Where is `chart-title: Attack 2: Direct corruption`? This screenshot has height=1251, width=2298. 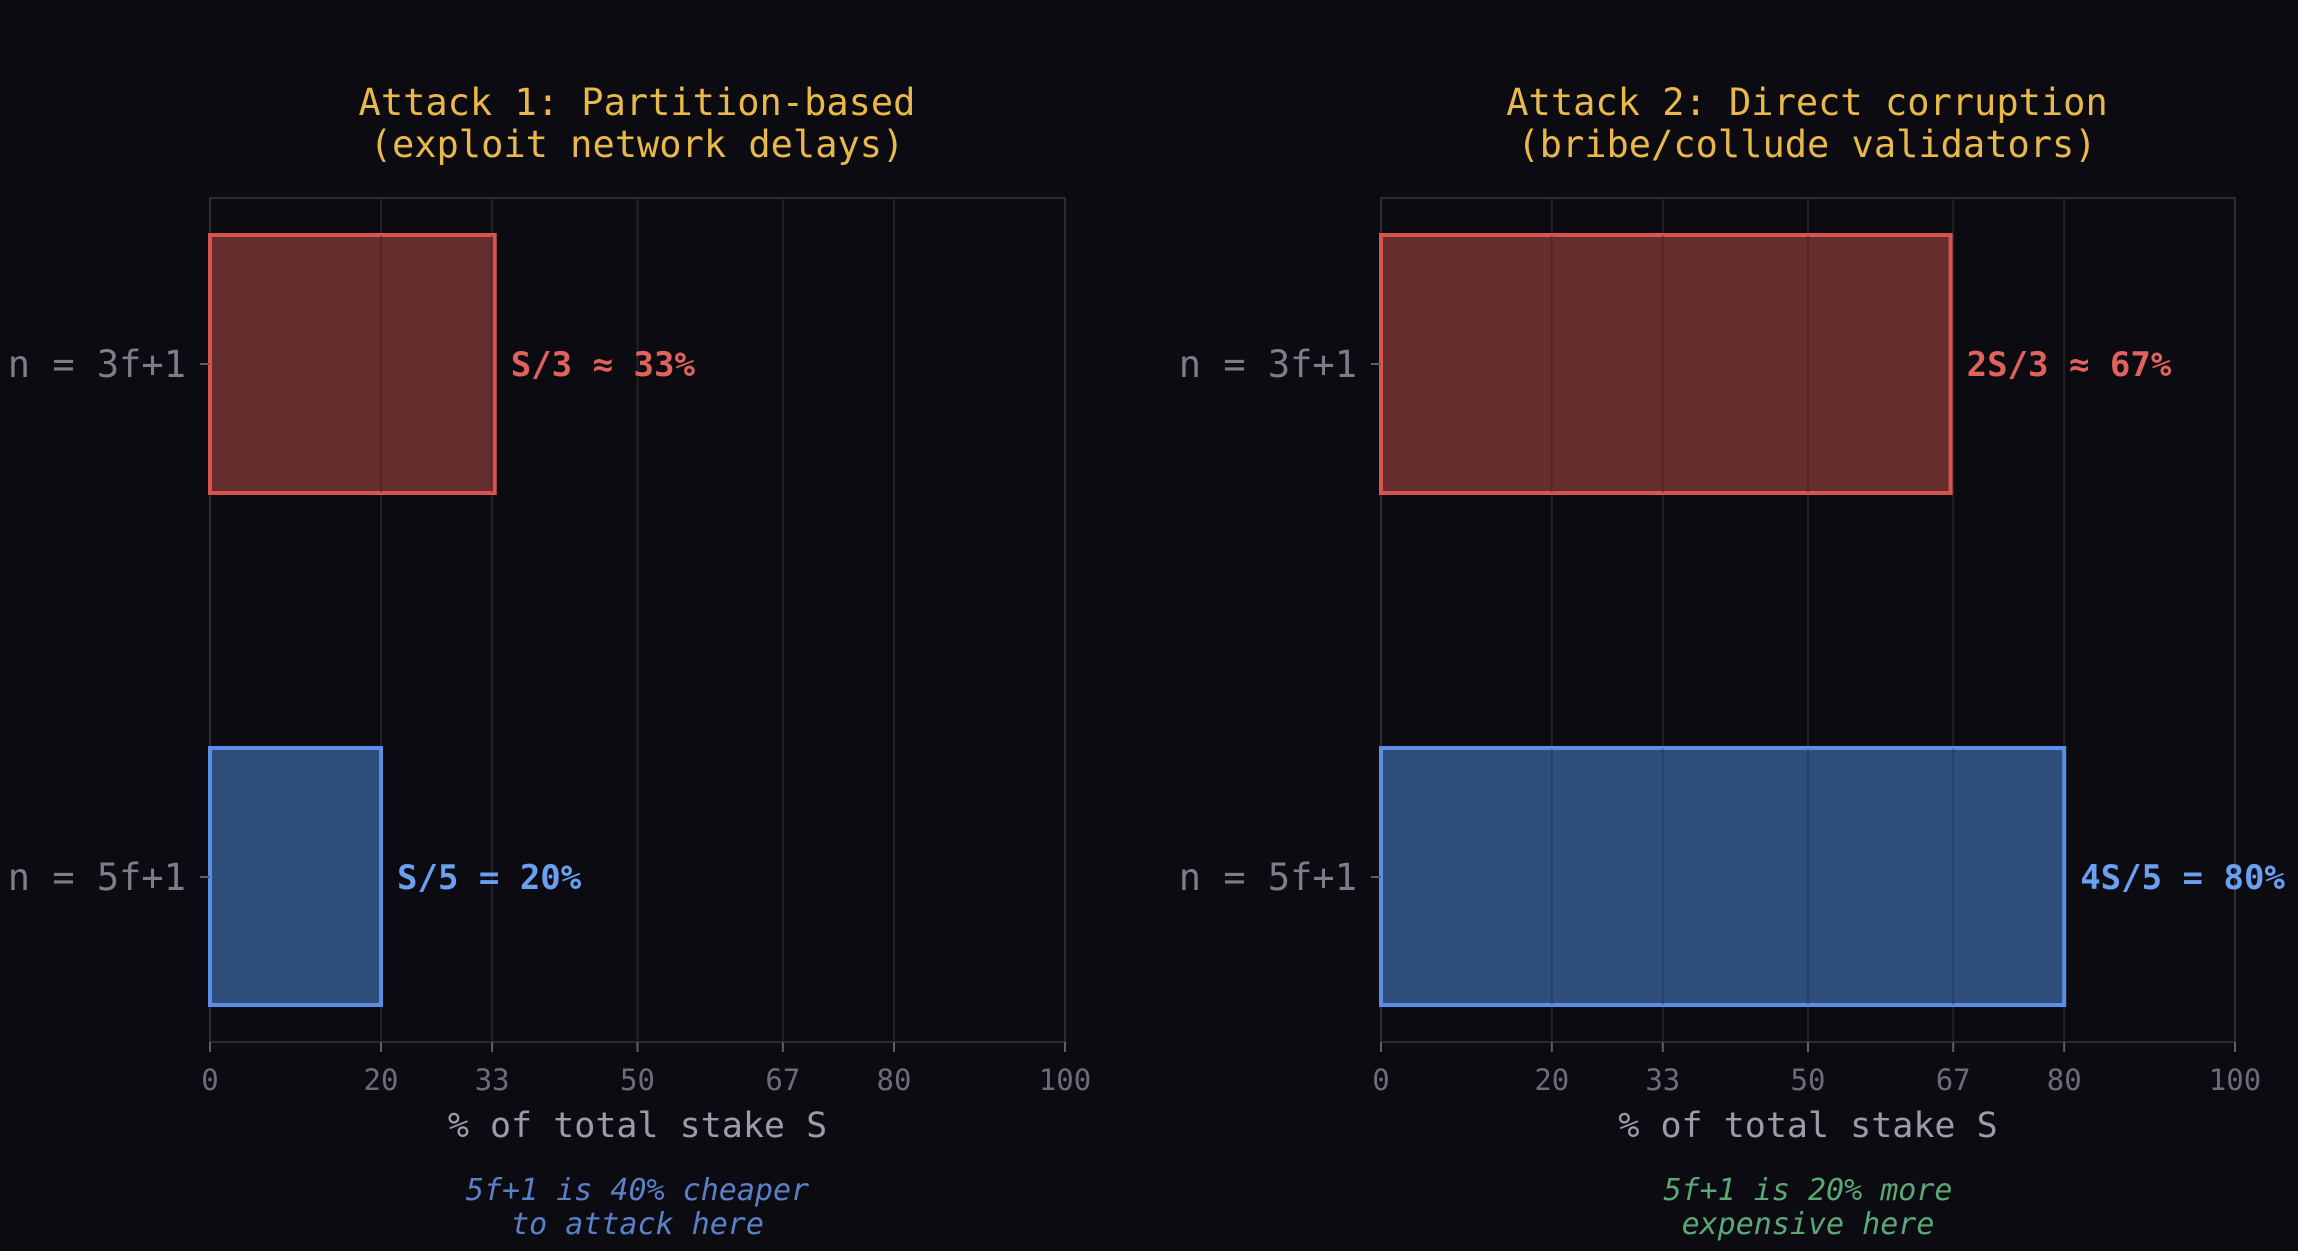
chart-title: Attack 2: Direct corruption is located at coordinates (1806, 102).